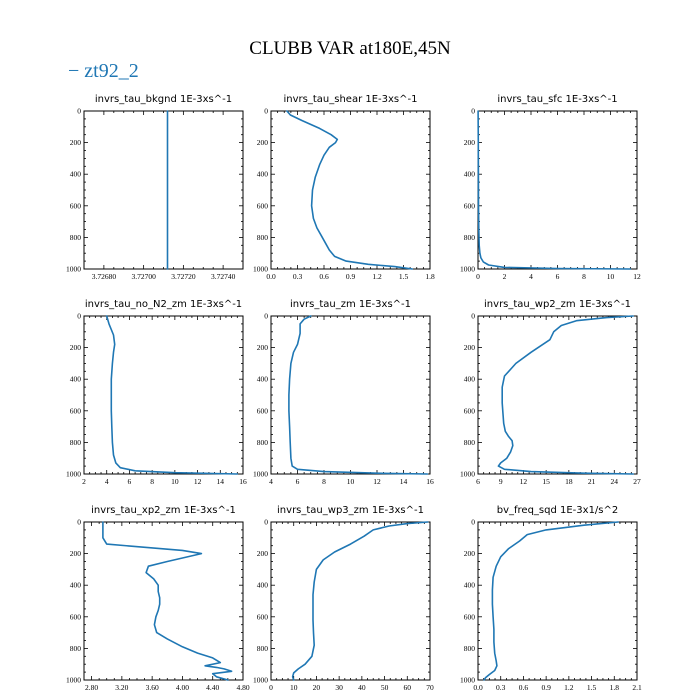 The width and height of the screenshot is (700, 700). Describe the element at coordinates (182, 687) in the screenshot. I see `x-tick-label: 4.00` at that location.